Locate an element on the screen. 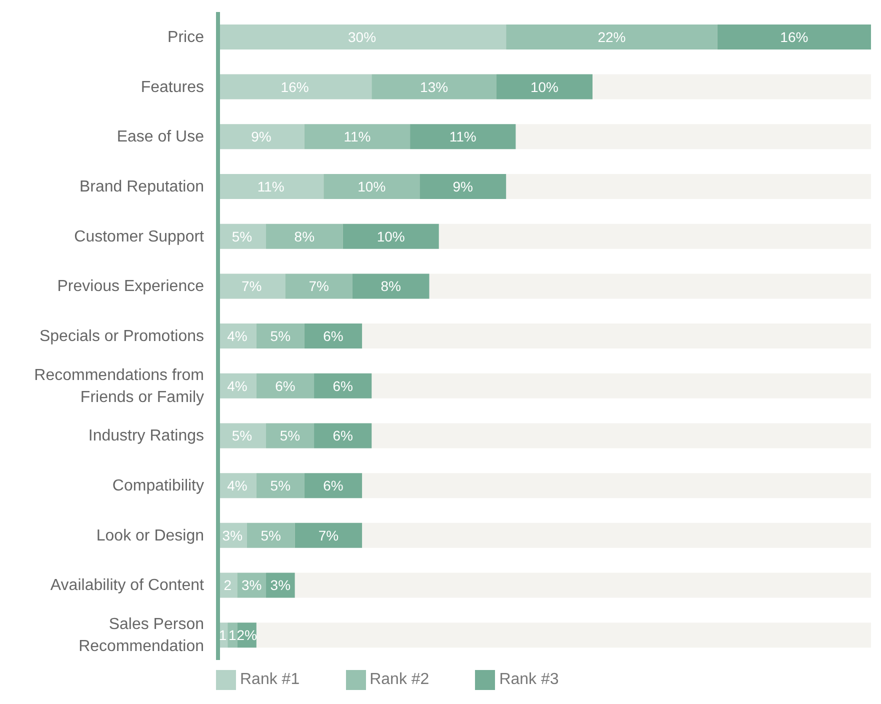 This screenshot has width=881, height=704. data-label: 22% is located at coordinates (612, 36).